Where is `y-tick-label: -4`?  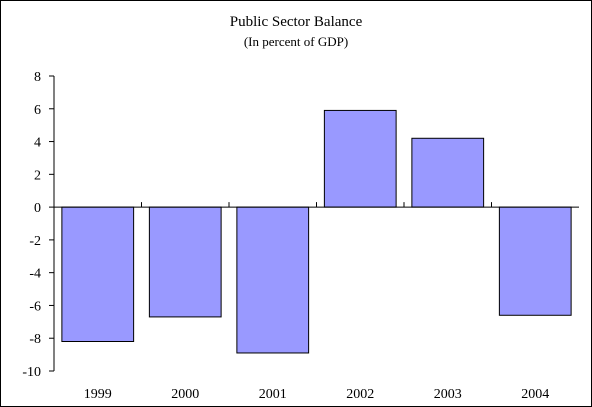
y-tick-label: -4 is located at coordinates (35, 274).